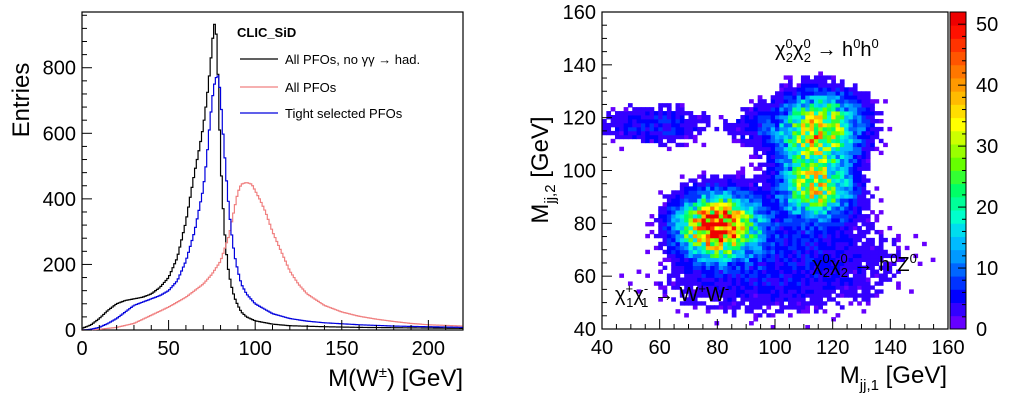 The height and width of the screenshot is (395, 1011). What do you see at coordinates (958, 190) in the screenshot?
I see `colorbar-swatch` at bounding box center [958, 190].